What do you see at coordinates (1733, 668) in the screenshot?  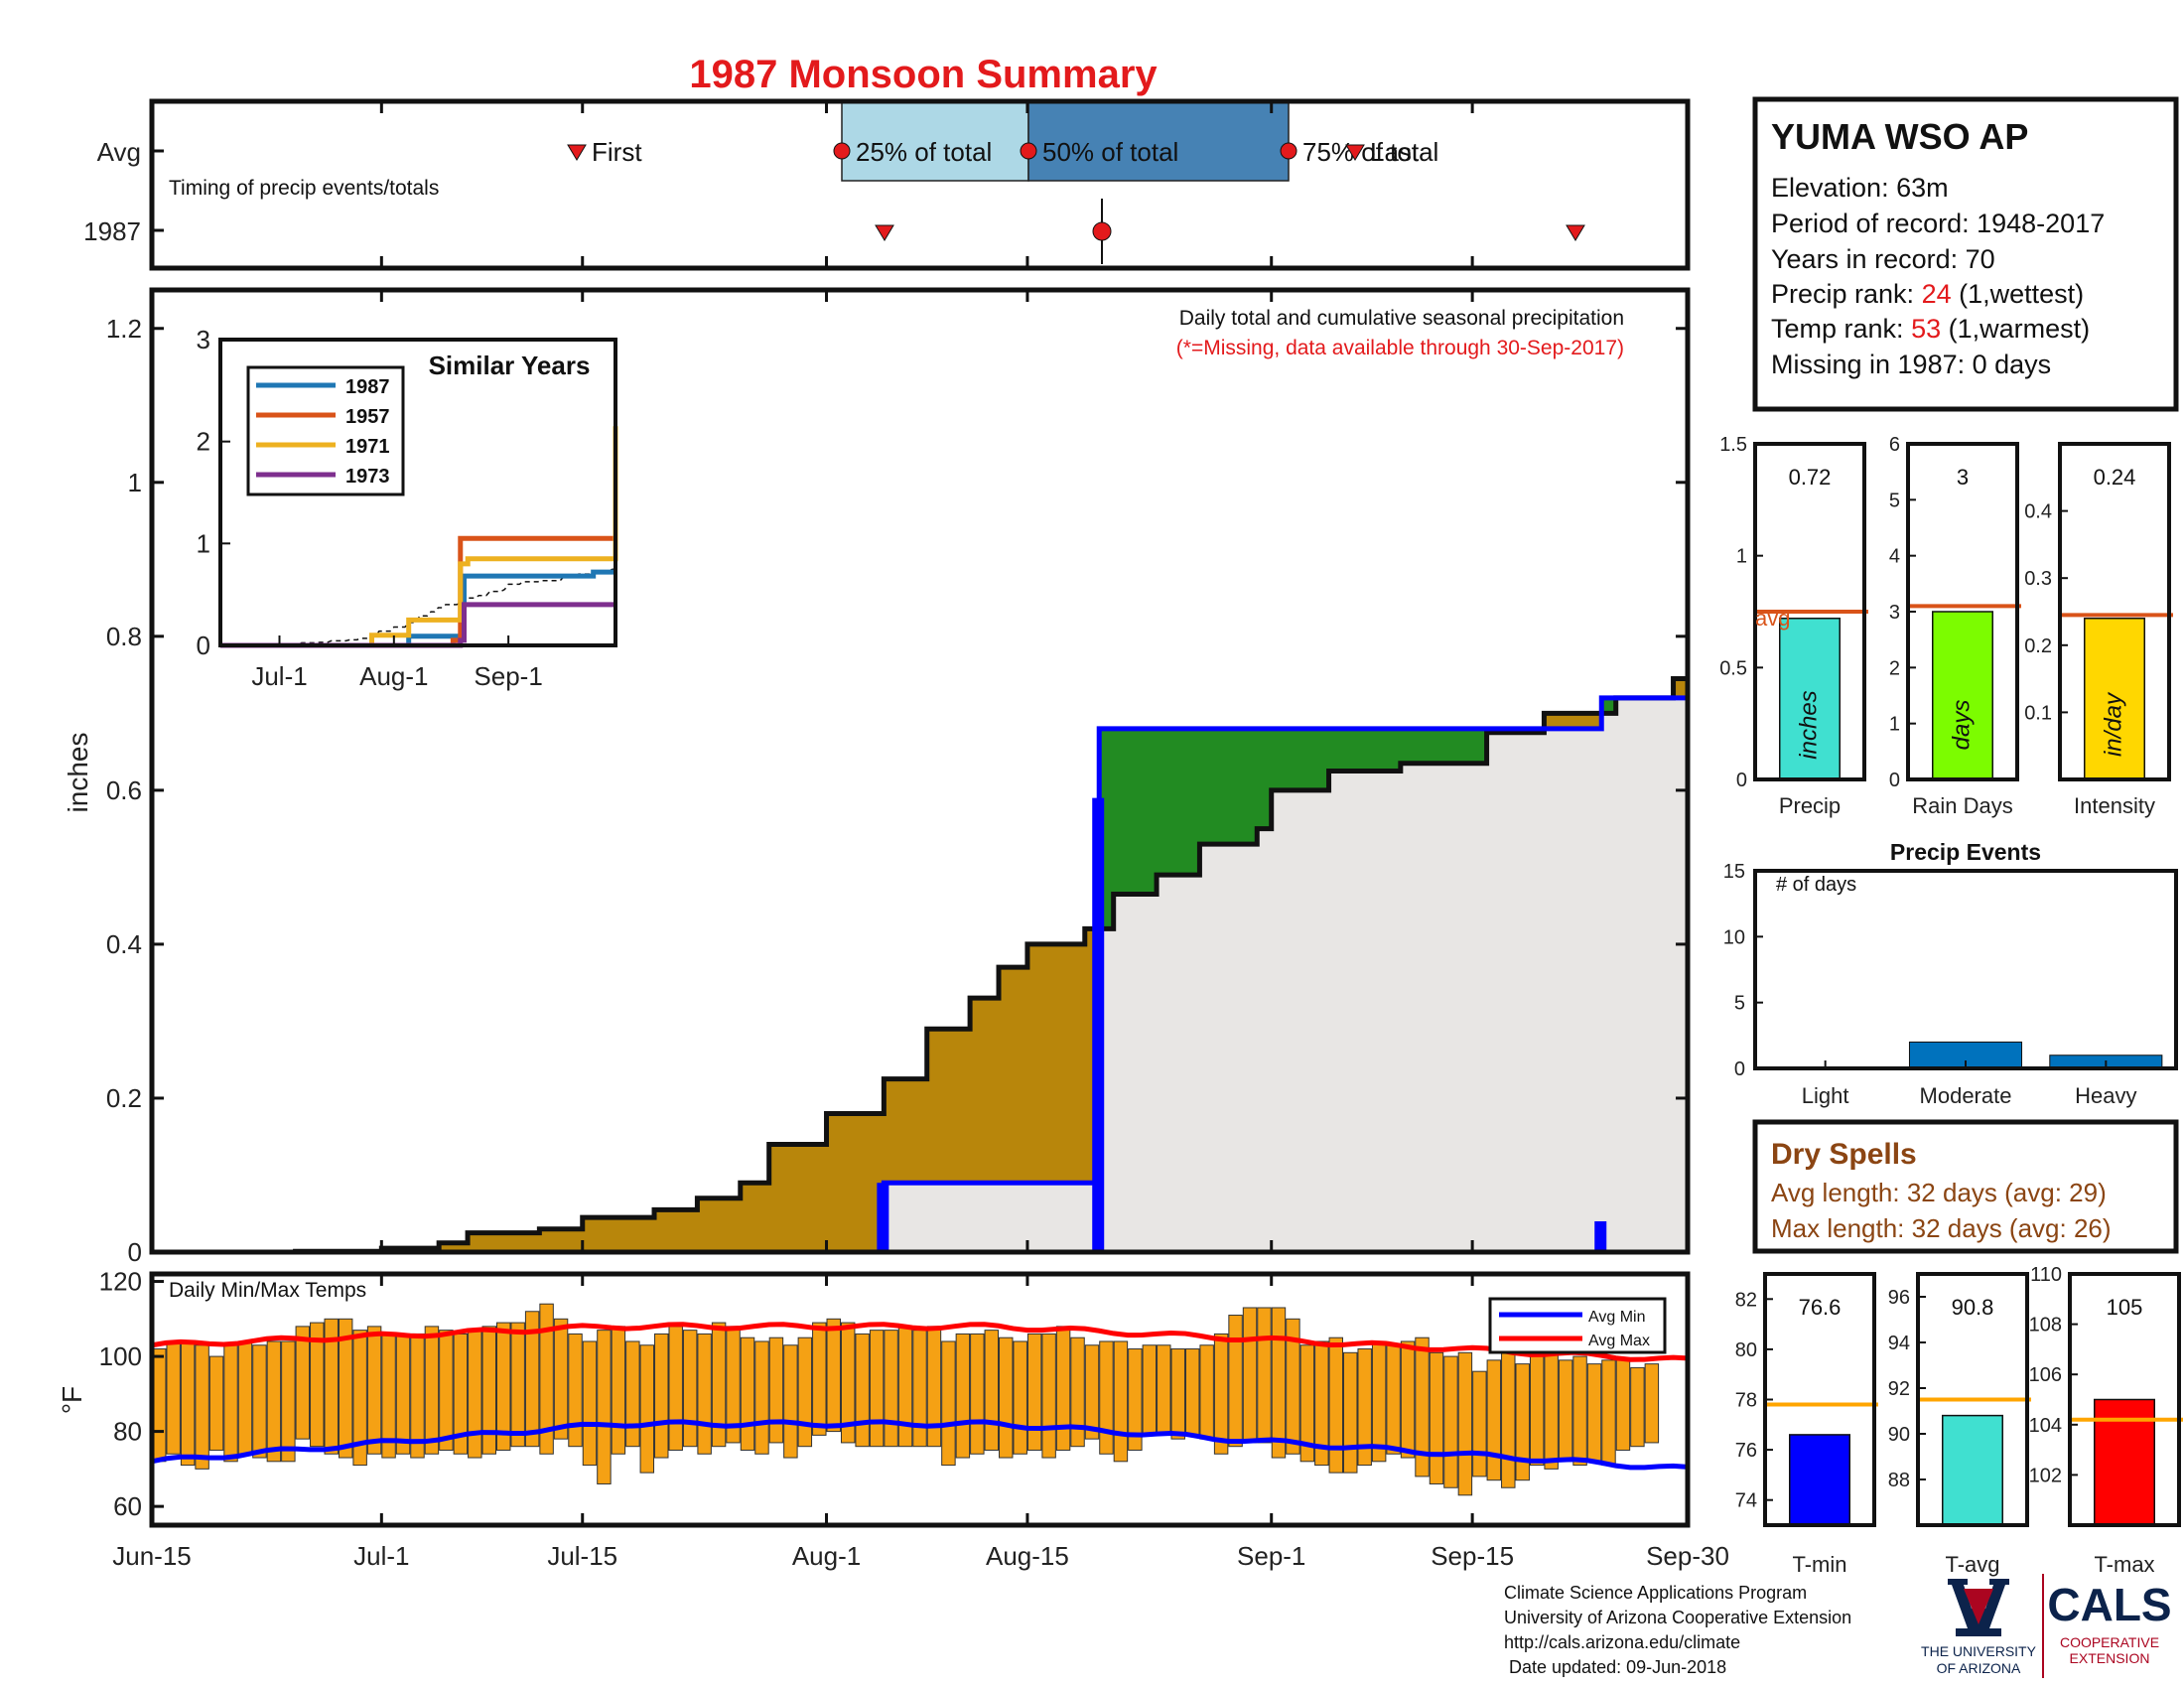 I see `precip-ytick-label-1: 0.5` at bounding box center [1733, 668].